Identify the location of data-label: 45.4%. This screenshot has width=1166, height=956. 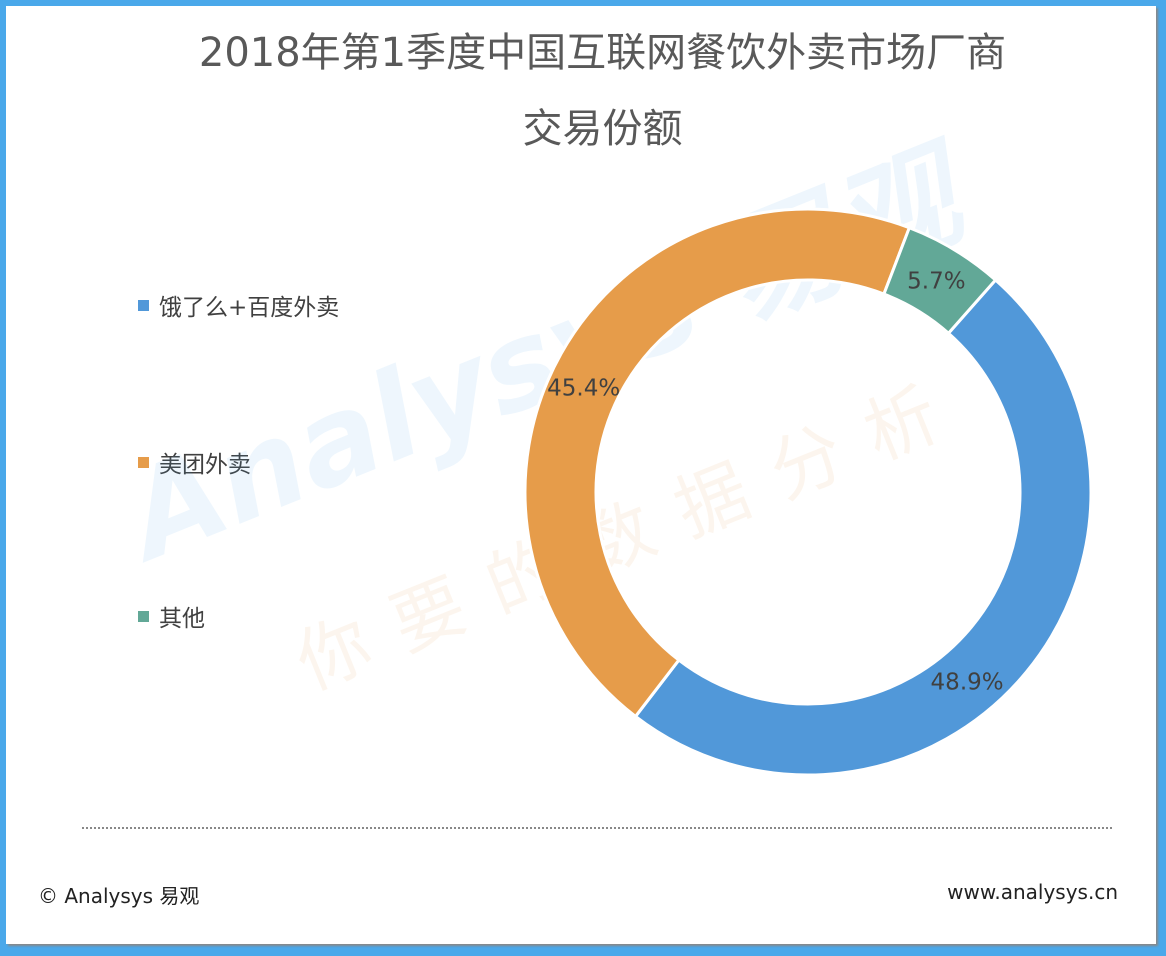
(583, 388).